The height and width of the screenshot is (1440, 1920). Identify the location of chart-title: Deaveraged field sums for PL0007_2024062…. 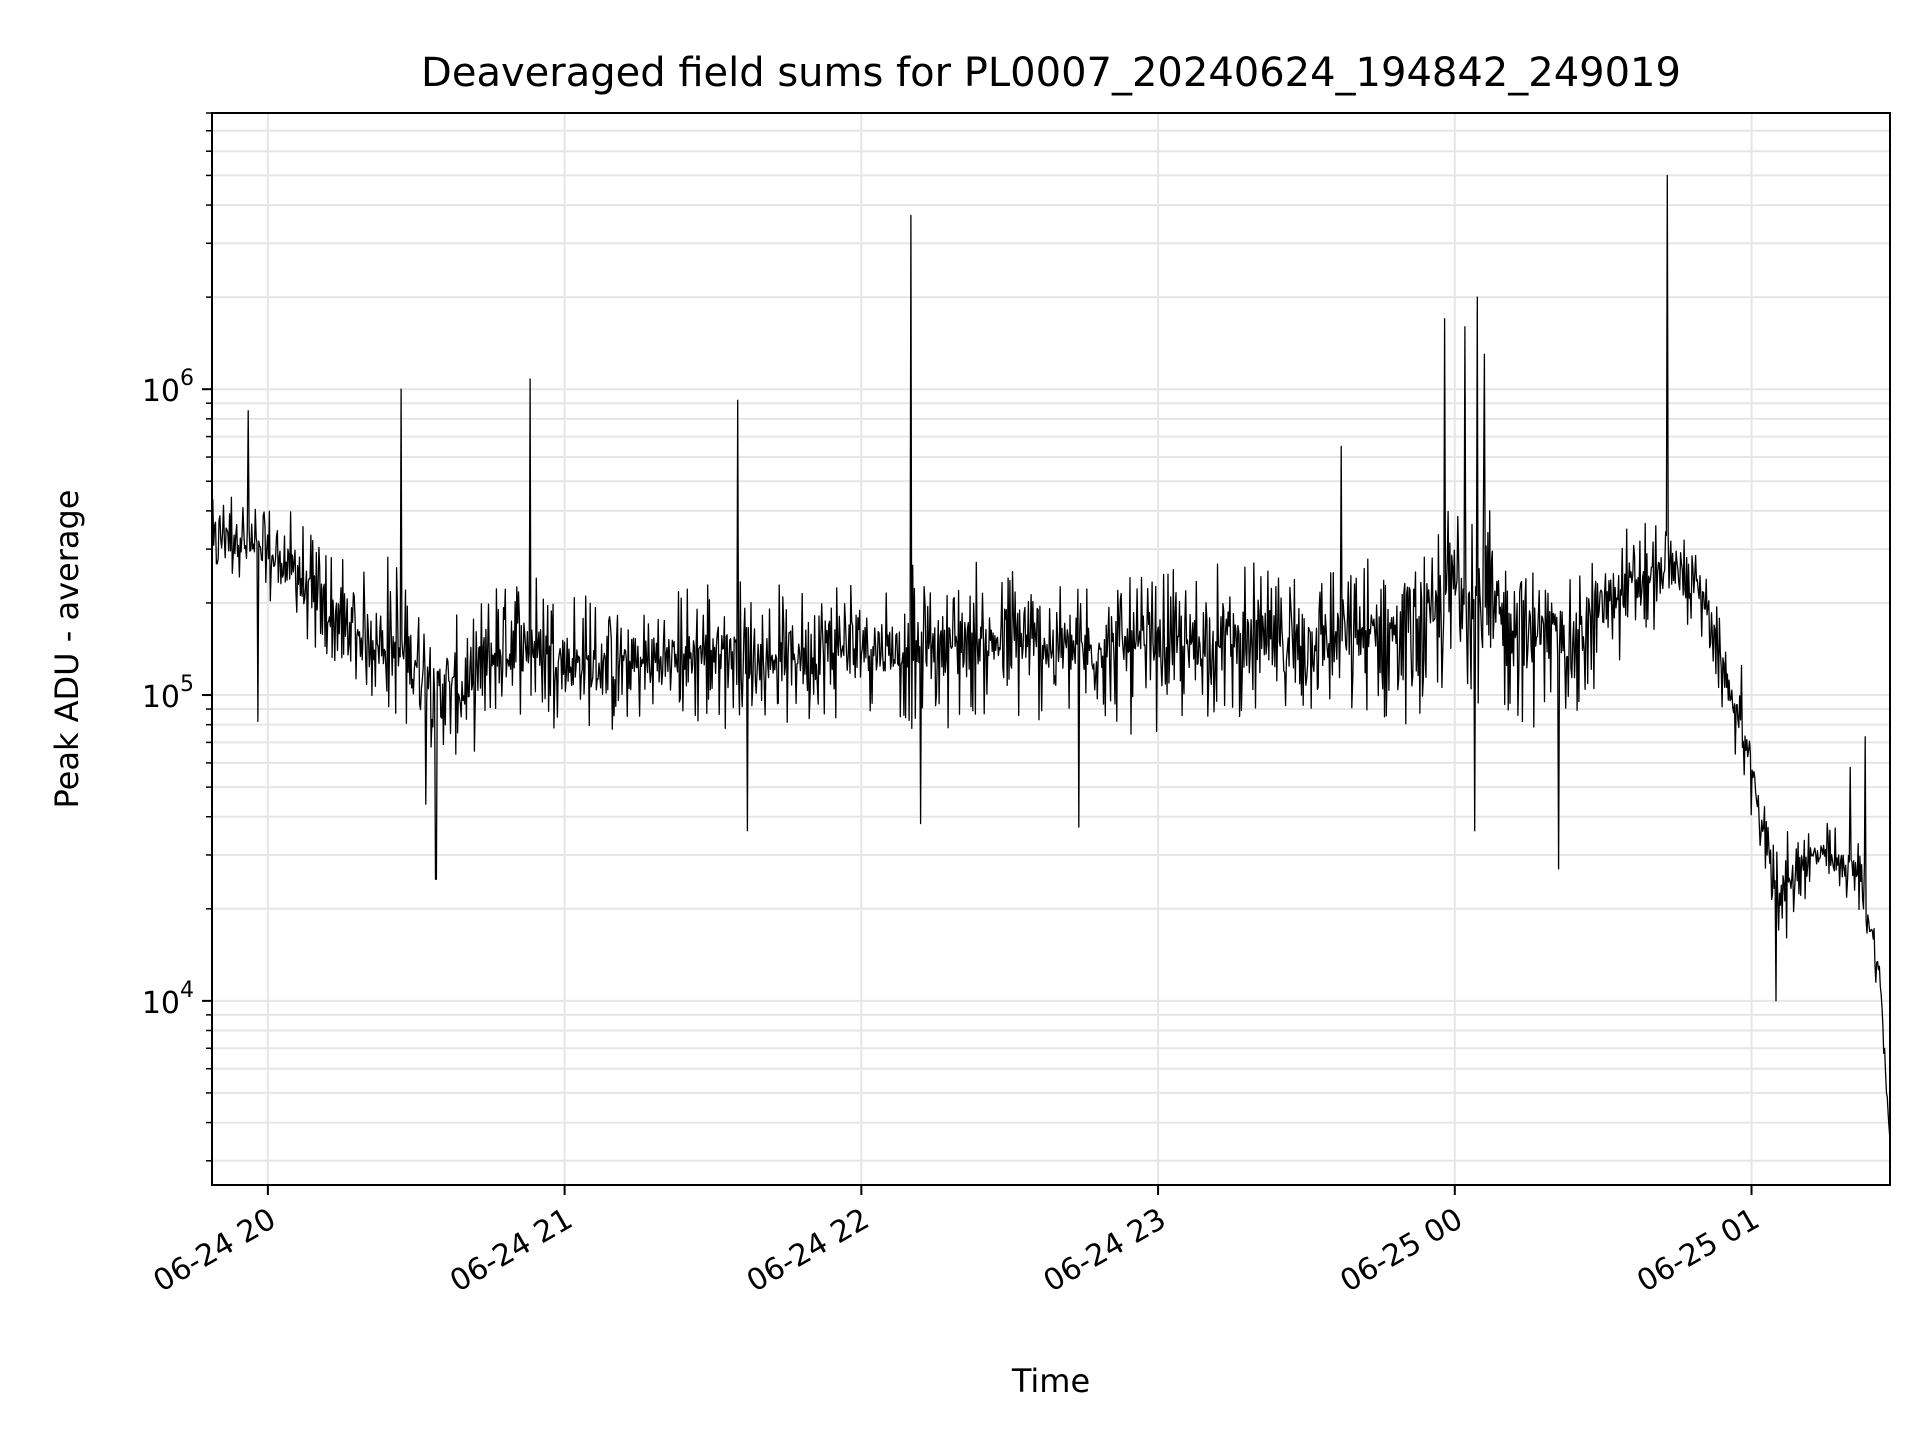
(1051, 73).